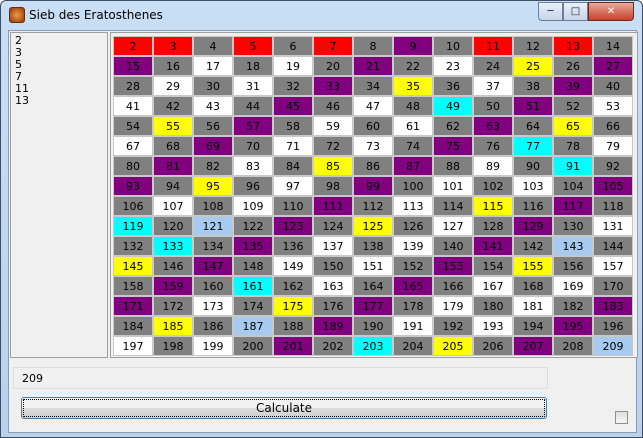 This screenshot has height=438, width=643. What do you see at coordinates (573, 106) in the screenshot?
I see `grid-cell: 52` at bounding box center [573, 106].